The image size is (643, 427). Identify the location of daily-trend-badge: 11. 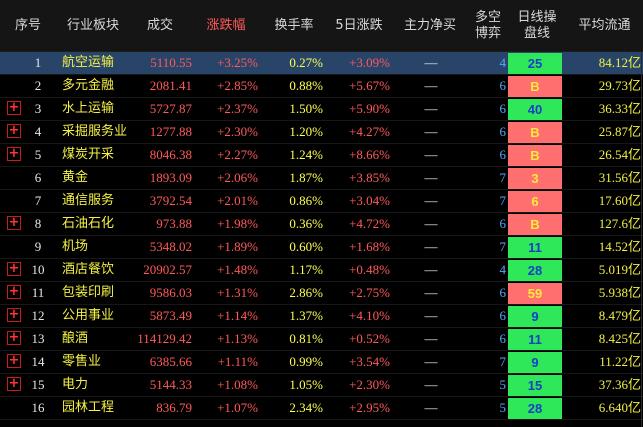
(535, 247).